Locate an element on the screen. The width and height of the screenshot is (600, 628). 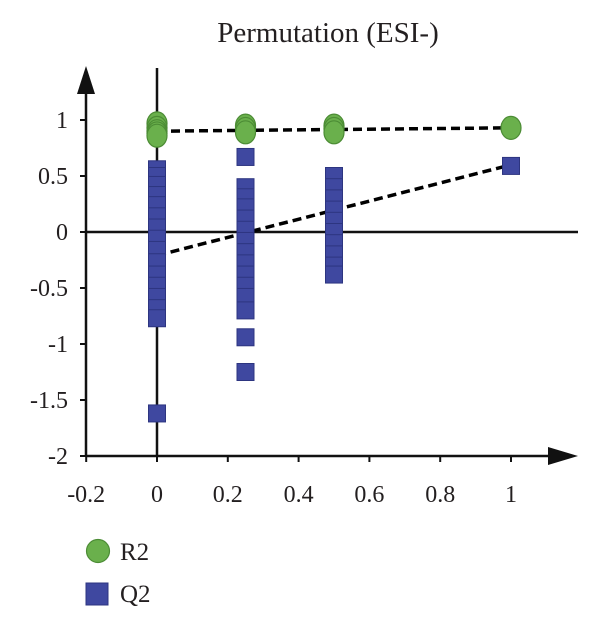
y-tick-label: -1.5 is located at coordinates (49, 401).